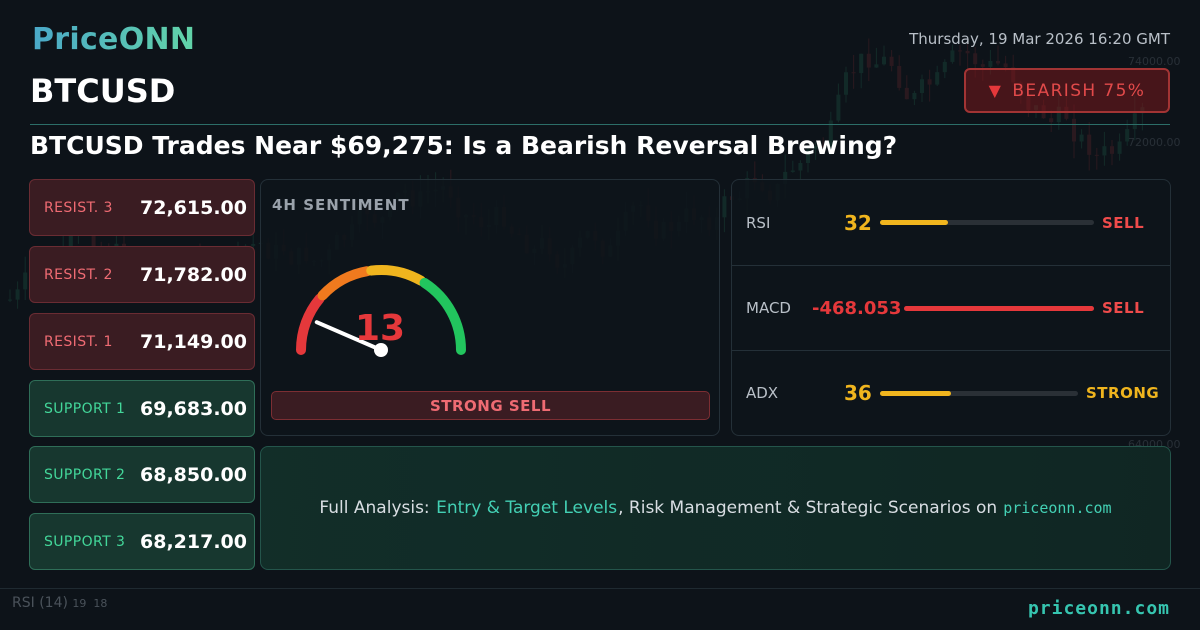 The image size is (1200, 630). I want to click on symbol-title: BTCUSD, so click(103, 91).